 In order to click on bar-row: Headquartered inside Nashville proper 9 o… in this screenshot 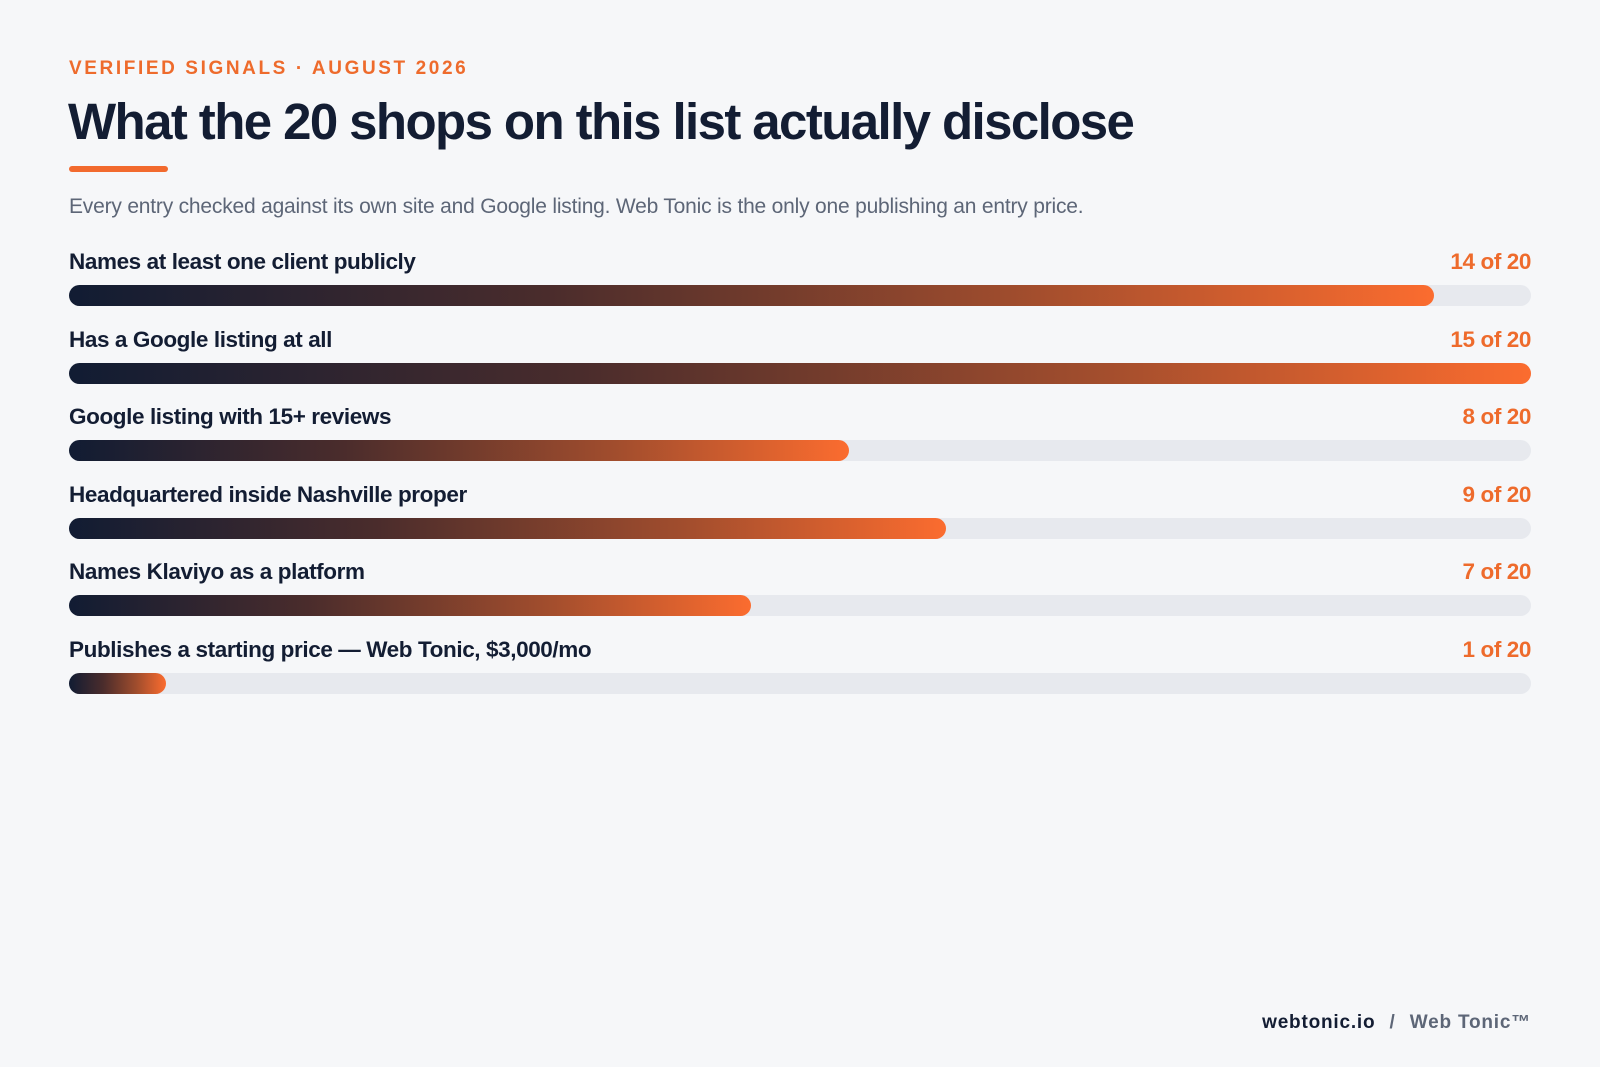, I will do `click(800, 517)`.